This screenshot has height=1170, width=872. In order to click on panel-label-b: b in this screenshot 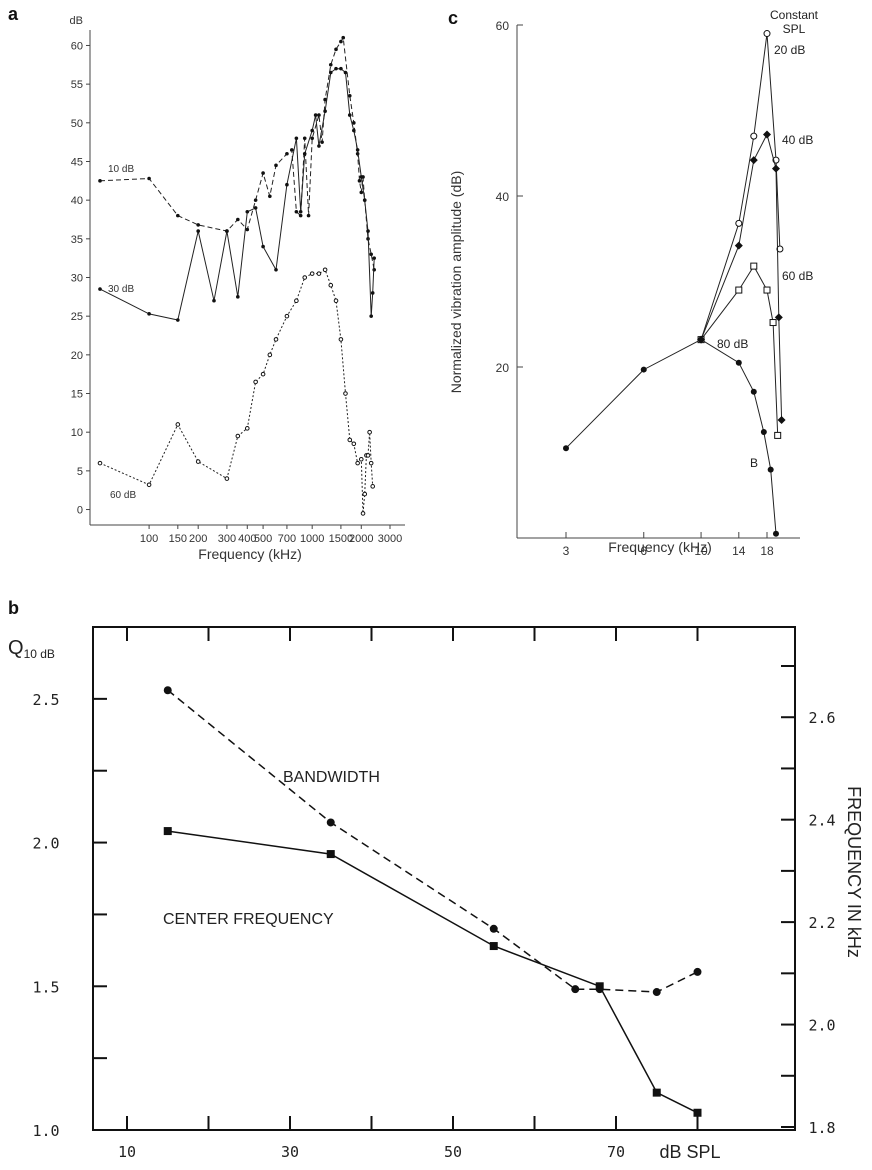, I will do `click(13, 608)`.